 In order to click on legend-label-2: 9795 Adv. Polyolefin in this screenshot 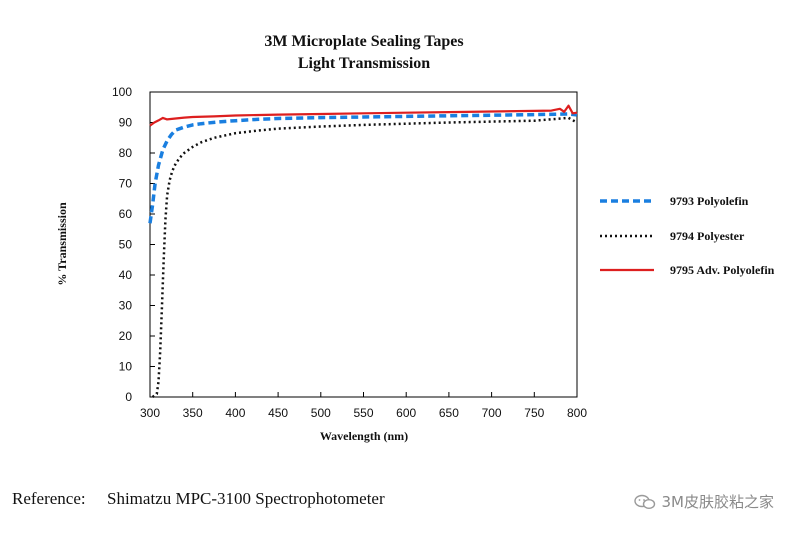, I will do `click(722, 270)`.